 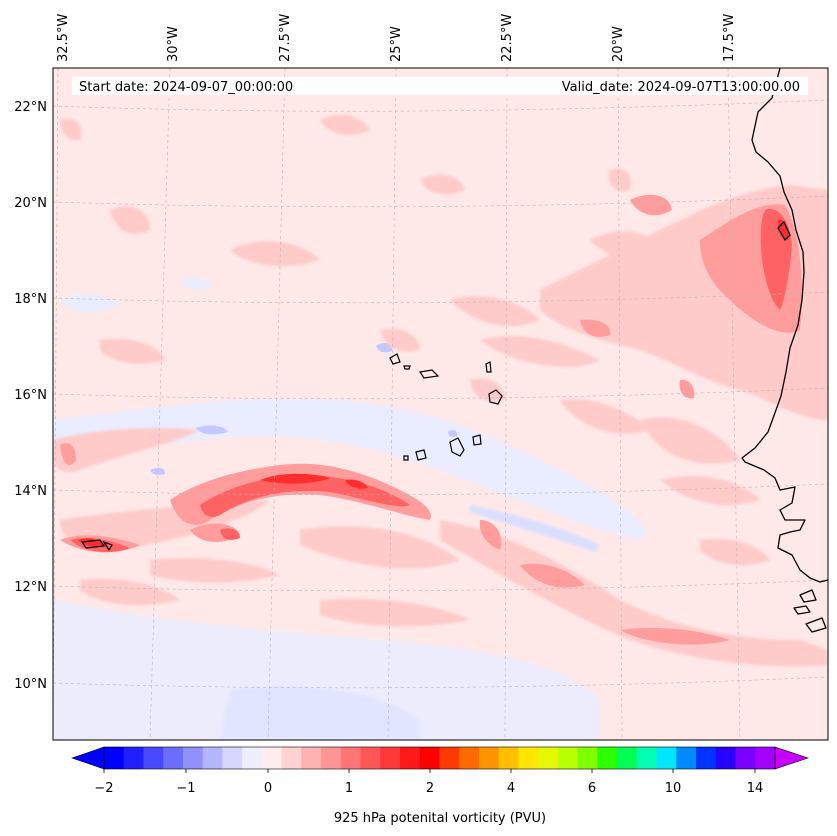 I want to click on cape-verde-islands, so click(x=291, y=452).